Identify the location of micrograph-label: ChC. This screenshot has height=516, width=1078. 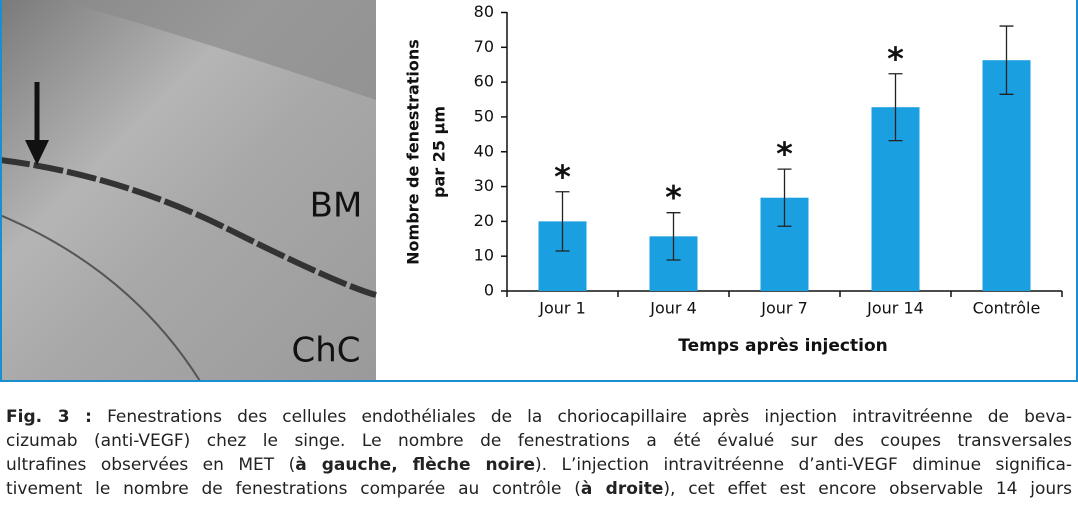
(325, 351).